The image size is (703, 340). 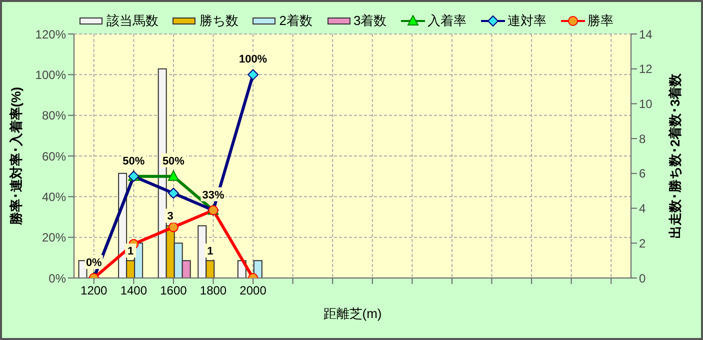 What do you see at coordinates (54, 156) in the screenshot?
I see `y-tick-label: 60%` at bounding box center [54, 156].